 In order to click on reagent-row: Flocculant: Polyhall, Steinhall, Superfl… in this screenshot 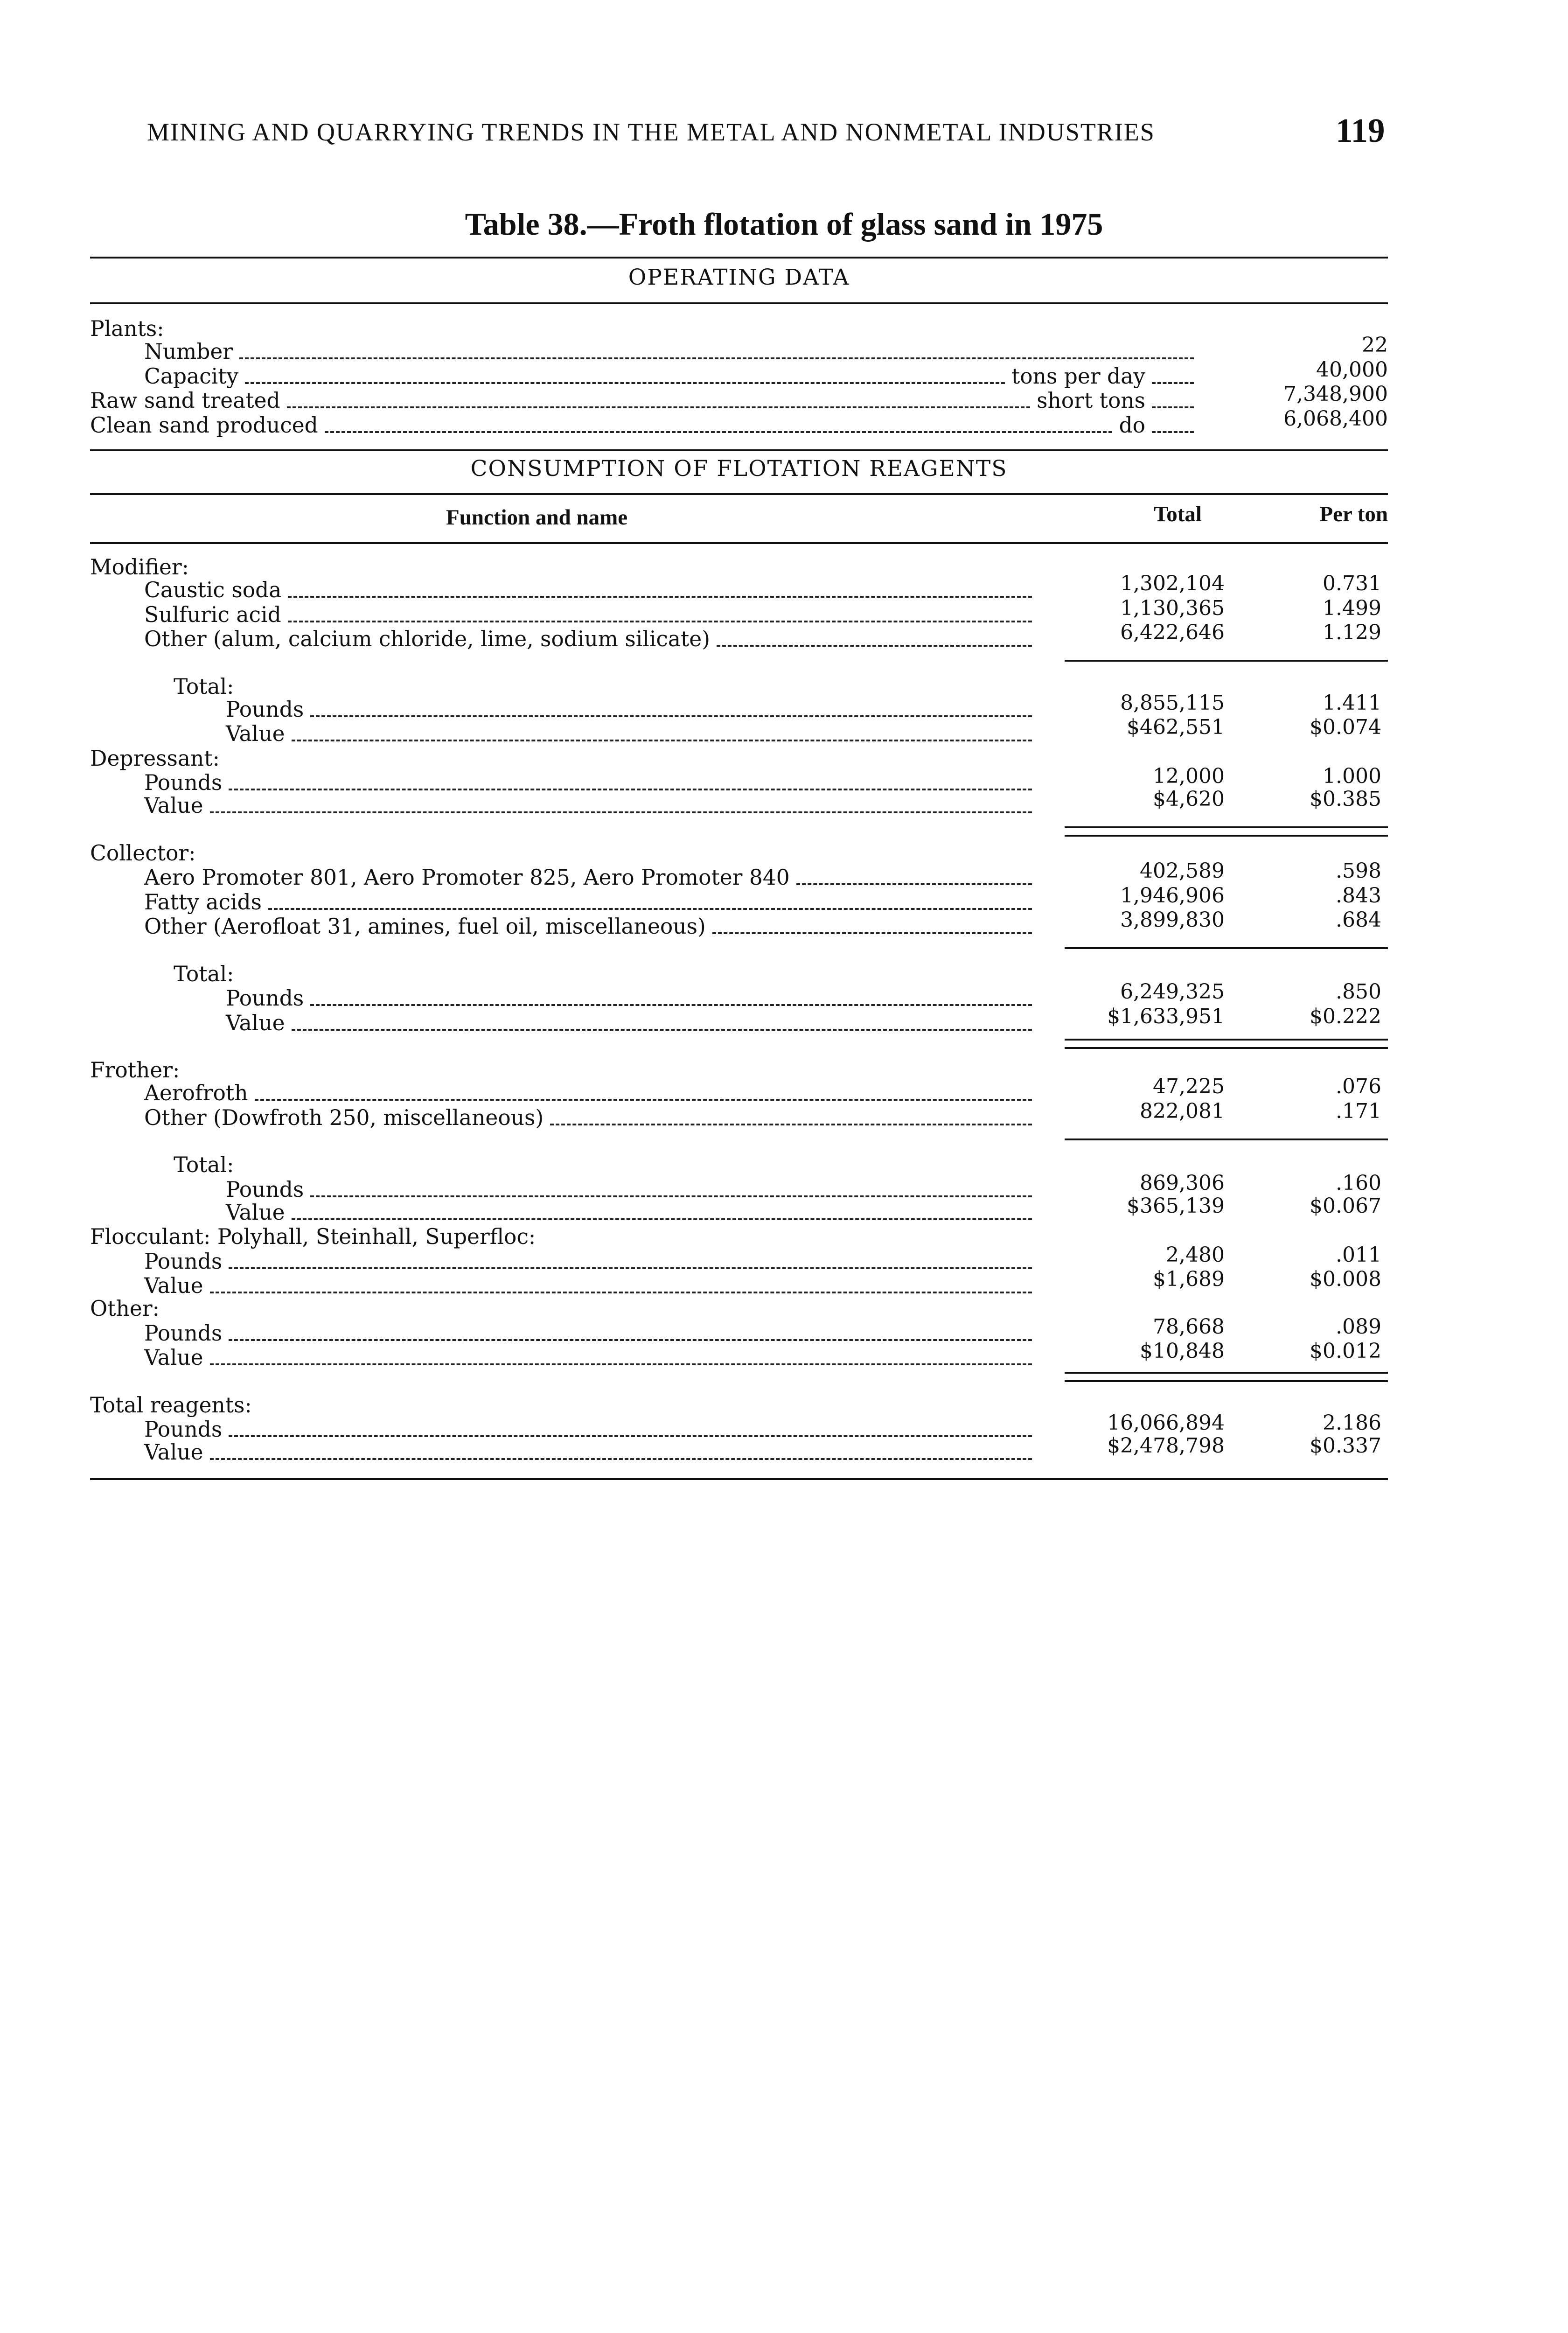, I will do `click(564, 1237)`.